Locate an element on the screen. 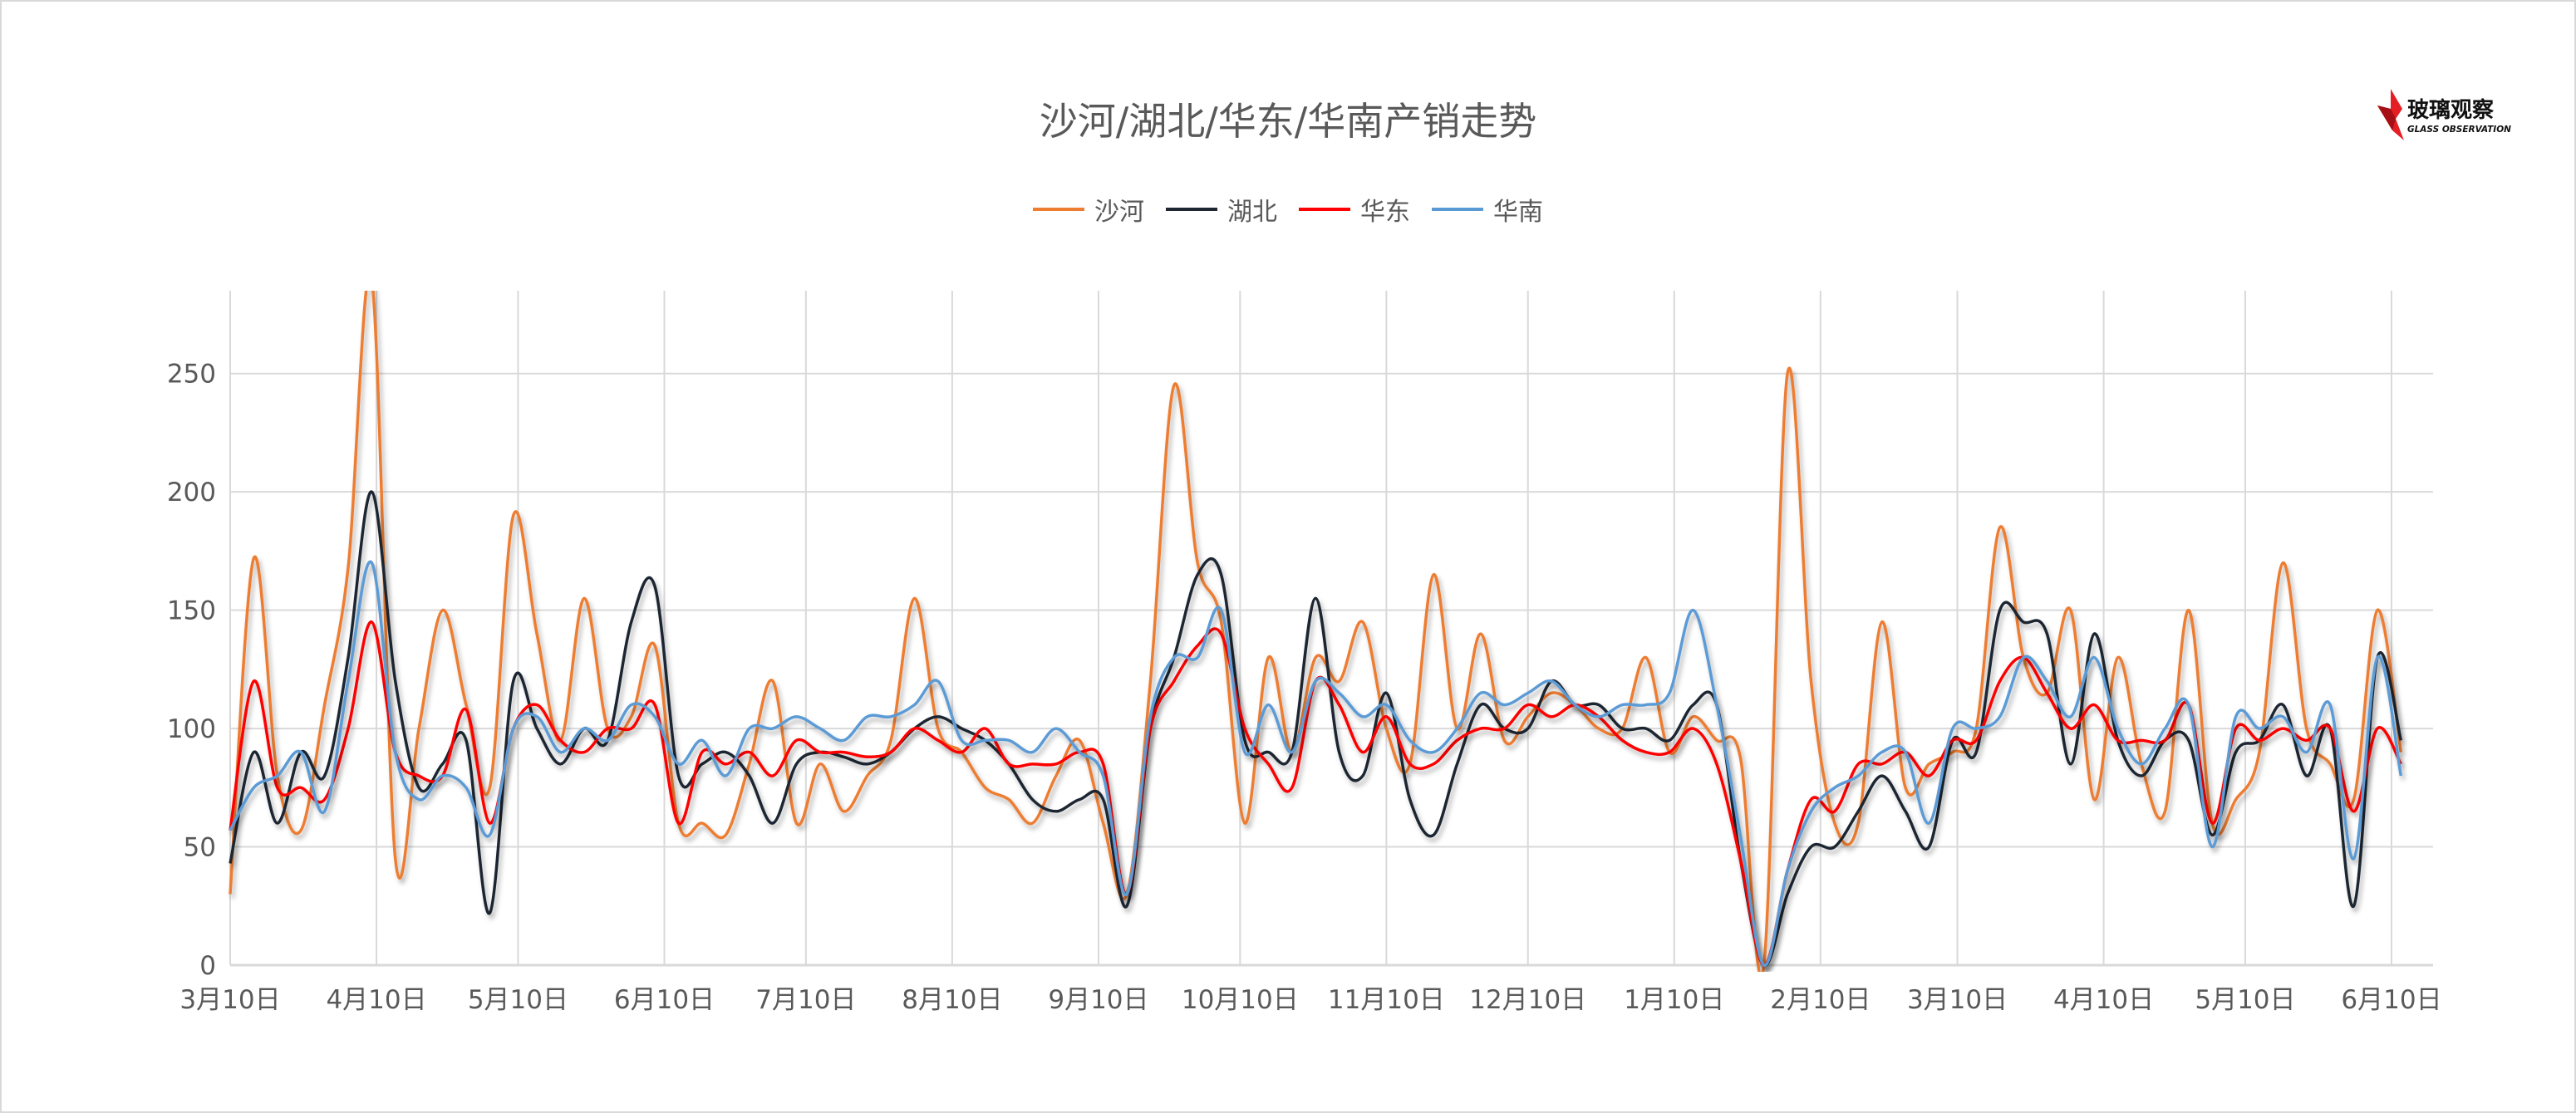 The width and height of the screenshot is (2576, 1113). y-tick-label: 150 is located at coordinates (191, 611).